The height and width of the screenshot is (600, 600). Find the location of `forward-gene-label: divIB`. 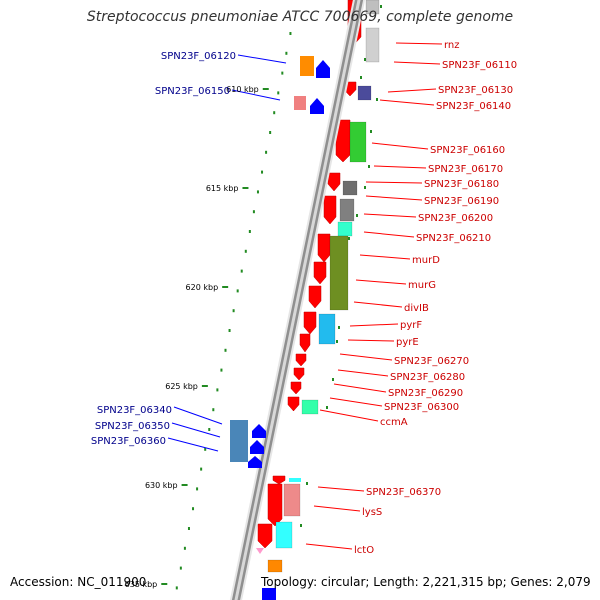

forward-gene-label: divIB is located at coordinates (416, 308).